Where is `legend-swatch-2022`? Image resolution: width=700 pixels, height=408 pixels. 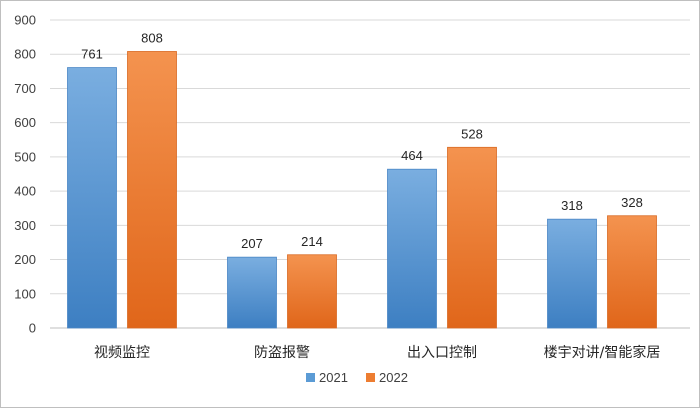 legend-swatch-2022 is located at coordinates (370, 377).